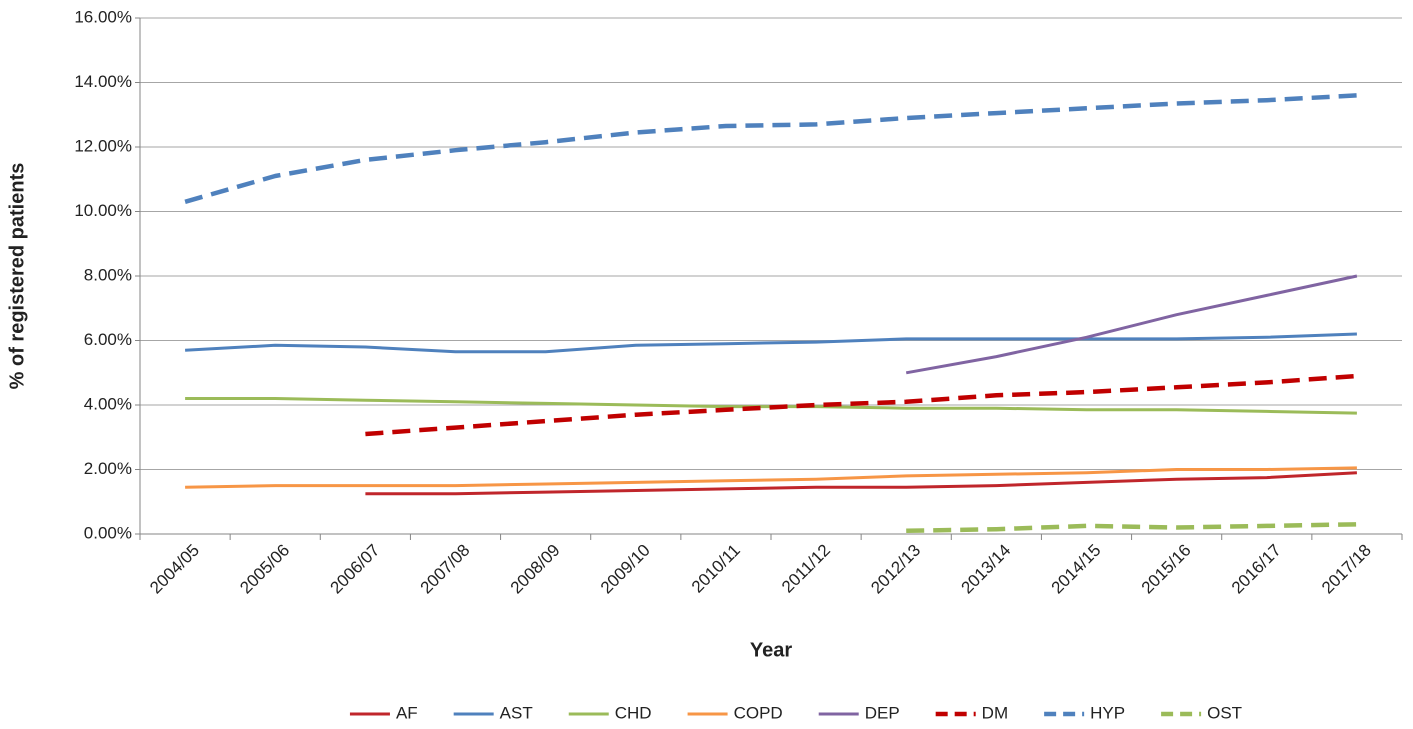 The image size is (1413, 729). I want to click on y-tick-label: 4.00%, so click(108, 403).